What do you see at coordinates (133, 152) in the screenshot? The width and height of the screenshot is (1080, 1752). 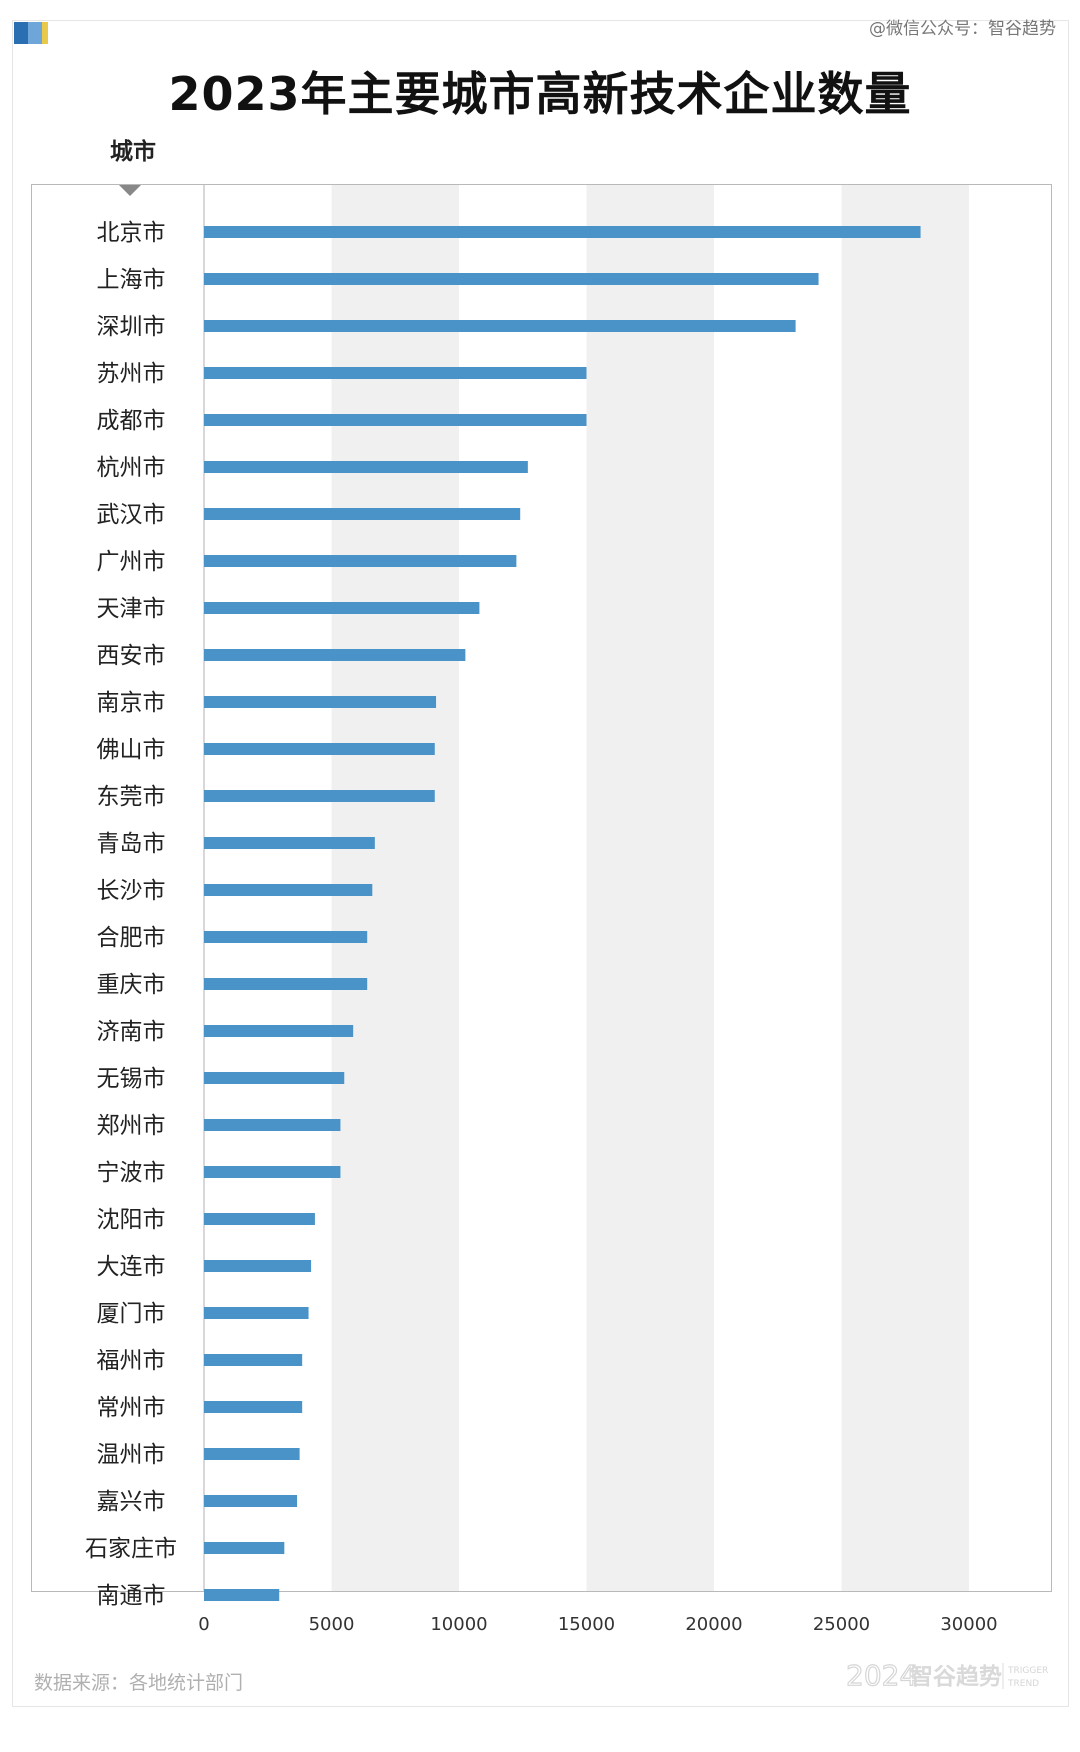 I see `category-header: 城市` at bounding box center [133, 152].